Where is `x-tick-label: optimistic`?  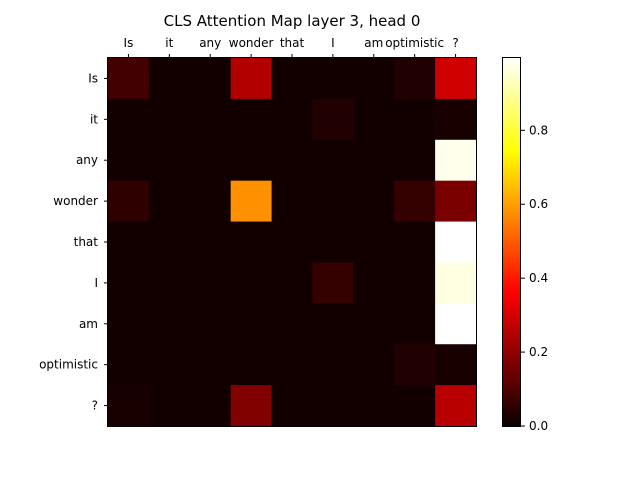
x-tick-label: optimistic is located at coordinates (414, 43).